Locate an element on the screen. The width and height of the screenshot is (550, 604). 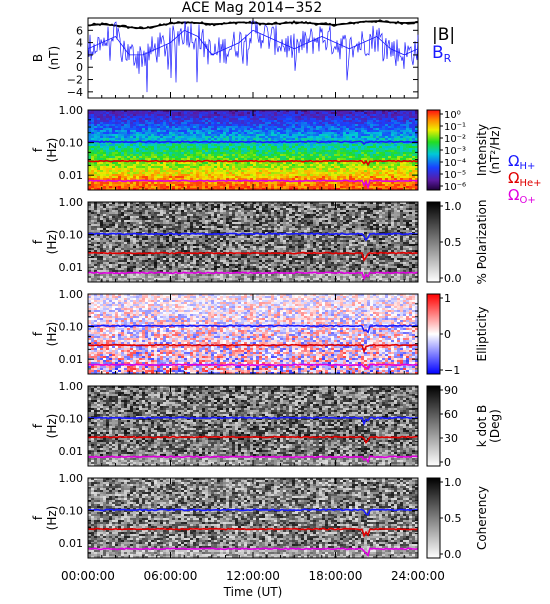
b-ylabel: B is located at coordinates (38, 58).